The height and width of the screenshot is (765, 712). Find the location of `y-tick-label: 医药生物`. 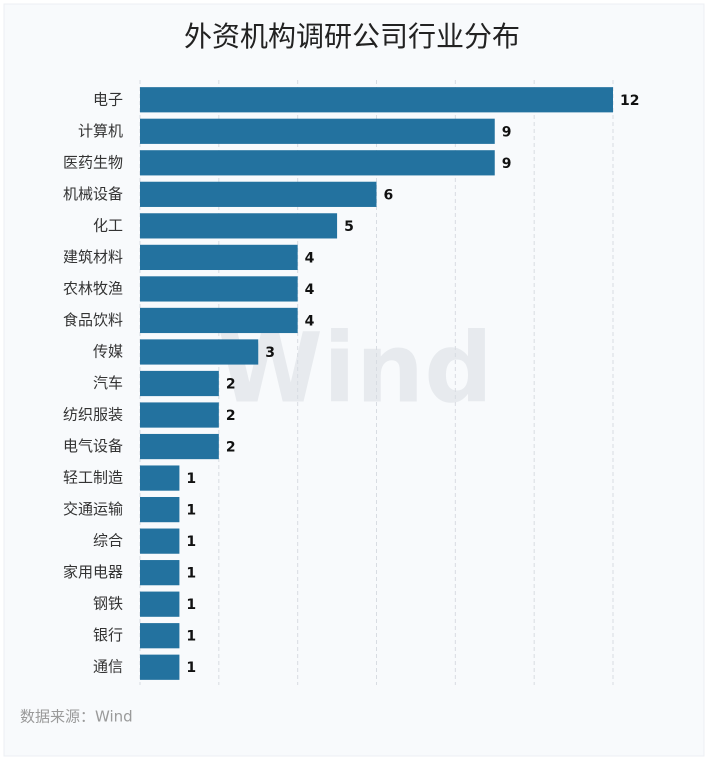

y-tick-label: 医药生物 is located at coordinates (93, 162).